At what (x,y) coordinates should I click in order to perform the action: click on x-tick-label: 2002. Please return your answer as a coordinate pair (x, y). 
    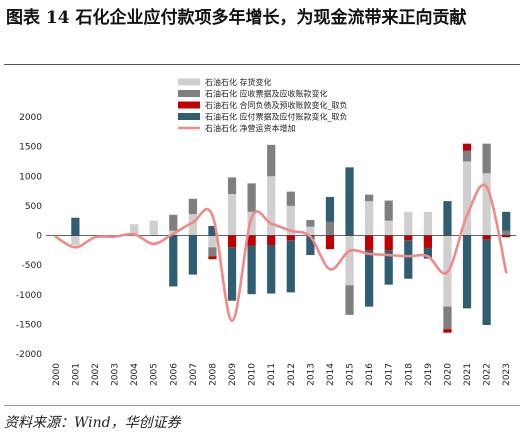
    Looking at the image, I should click on (96, 374).